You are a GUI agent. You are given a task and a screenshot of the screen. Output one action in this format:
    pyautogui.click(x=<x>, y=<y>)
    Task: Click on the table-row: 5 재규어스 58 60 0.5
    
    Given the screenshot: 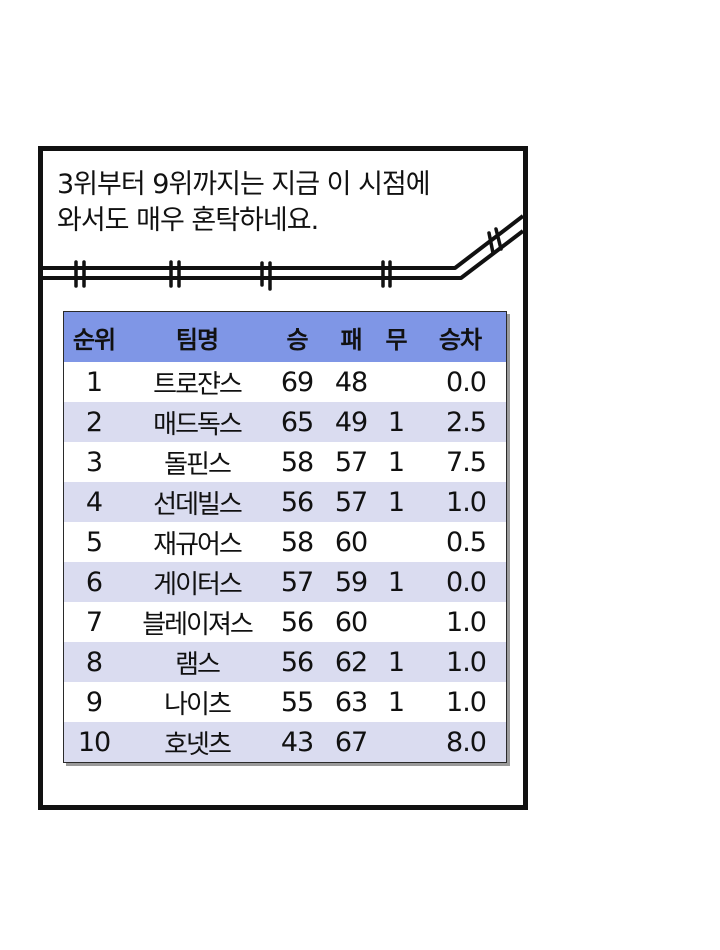 What is the action you would take?
    pyautogui.click(x=285, y=542)
    